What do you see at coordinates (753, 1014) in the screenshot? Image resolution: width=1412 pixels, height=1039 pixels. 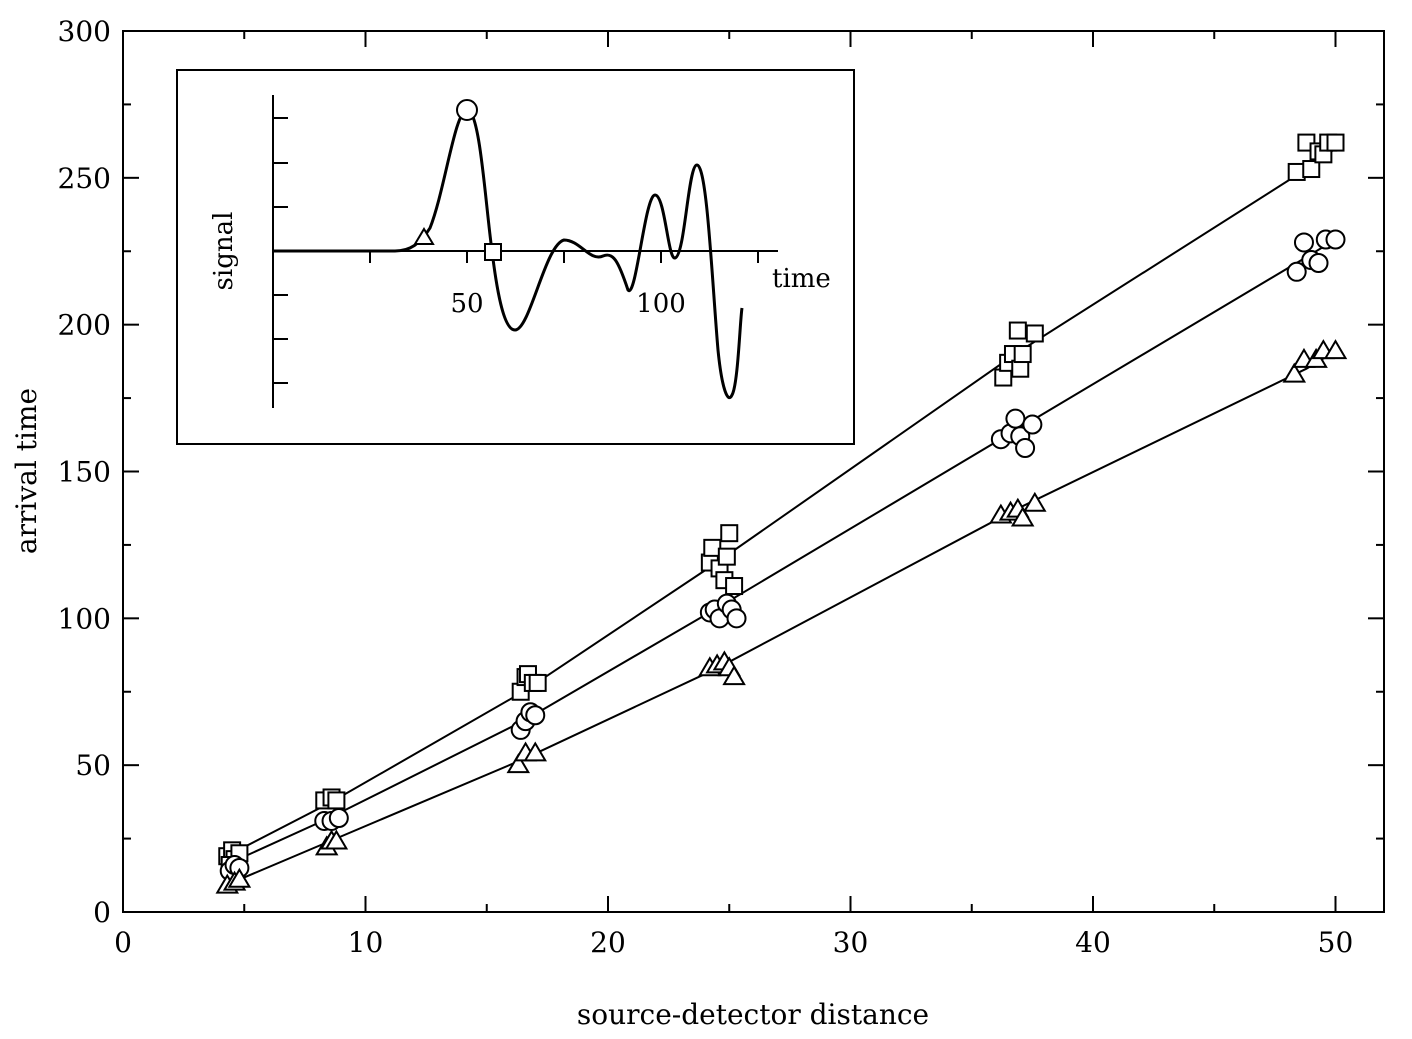 I see `x-axis-title: source-detector distance` at bounding box center [753, 1014].